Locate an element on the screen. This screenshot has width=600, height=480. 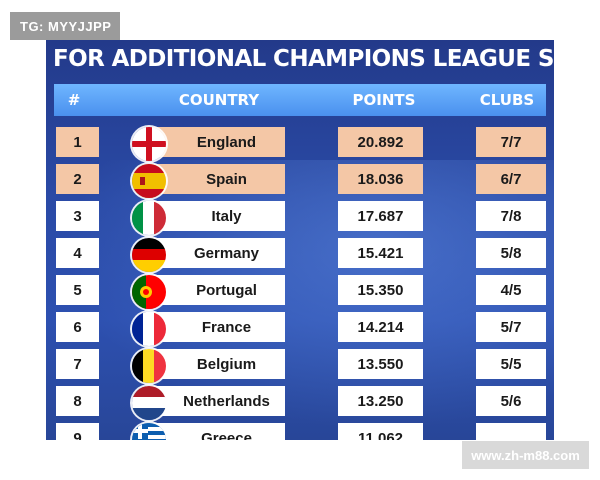
country-cell: France is located at coordinates (215, 327).